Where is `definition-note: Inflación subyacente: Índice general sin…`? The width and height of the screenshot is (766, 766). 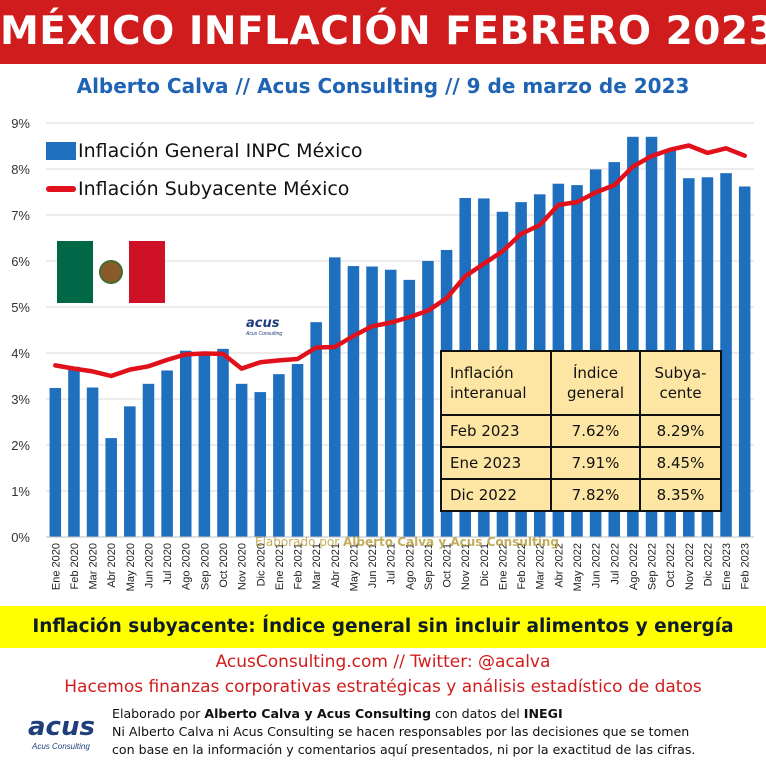 definition-note: Inflación subyacente: Índice general sin… is located at coordinates (383, 627).